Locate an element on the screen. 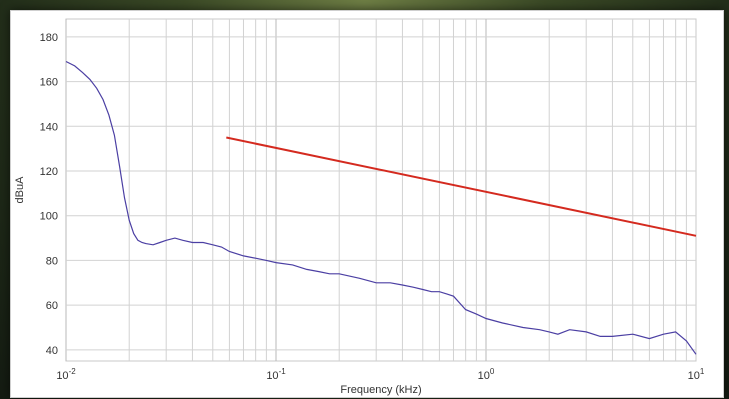 The width and height of the screenshot is (729, 399). y-tick-label: 80 is located at coordinates (52, 261).